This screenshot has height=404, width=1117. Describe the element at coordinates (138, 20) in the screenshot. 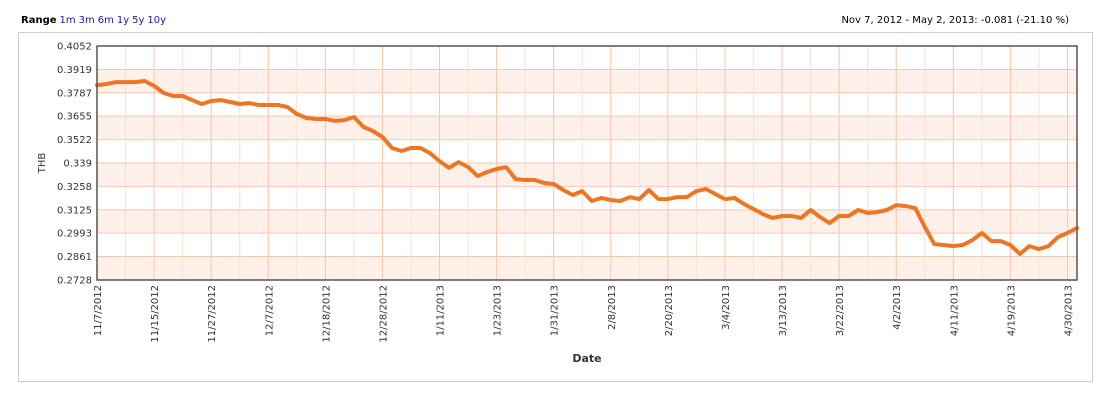

I see `range-option: 5y` at that location.